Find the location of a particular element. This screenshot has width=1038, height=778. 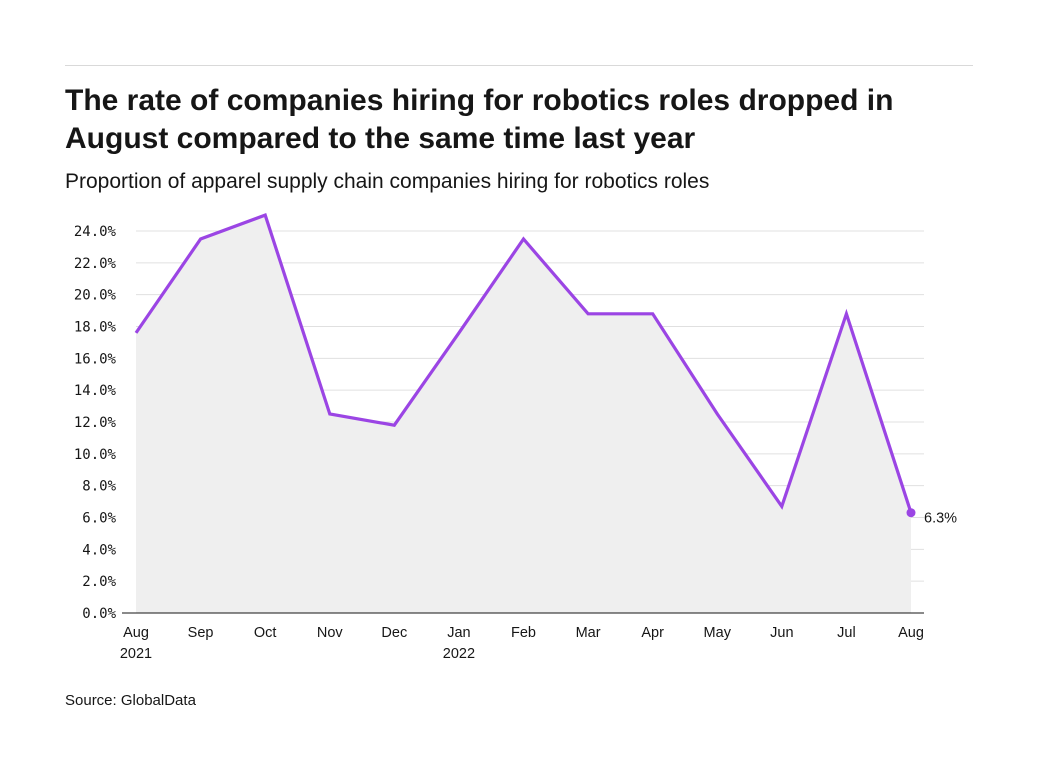

data-points: 6.3% is located at coordinates (931, 517).